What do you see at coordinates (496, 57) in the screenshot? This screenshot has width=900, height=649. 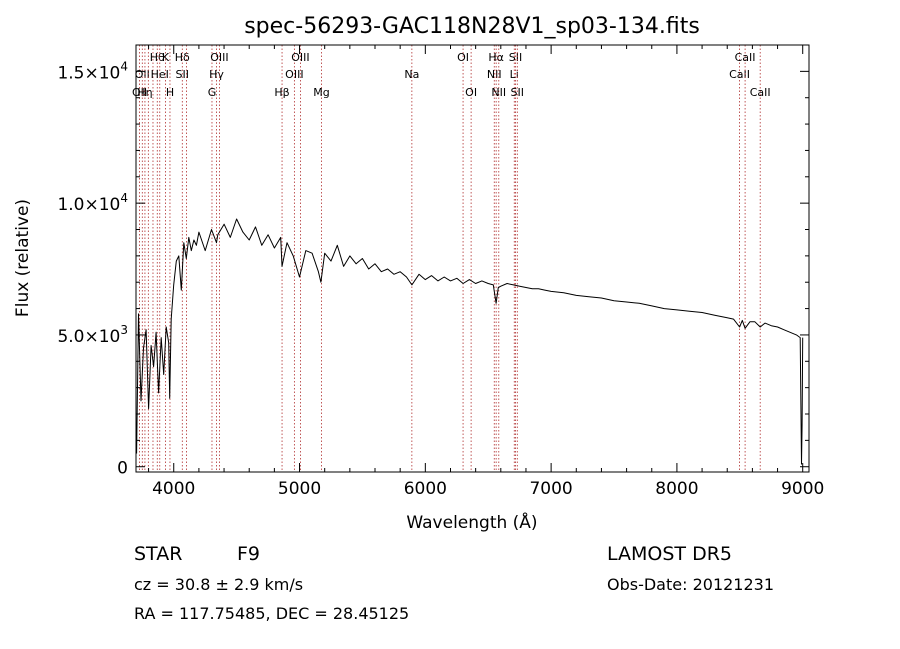 I see `spectral-line-label: Hα` at bounding box center [496, 57].